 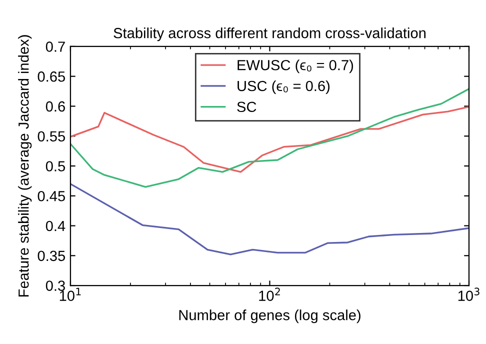 What do you see at coordinates (51, 256) in the screenshot?
I see `y-tick-label: 0.35` at bounding box center [51, 256].